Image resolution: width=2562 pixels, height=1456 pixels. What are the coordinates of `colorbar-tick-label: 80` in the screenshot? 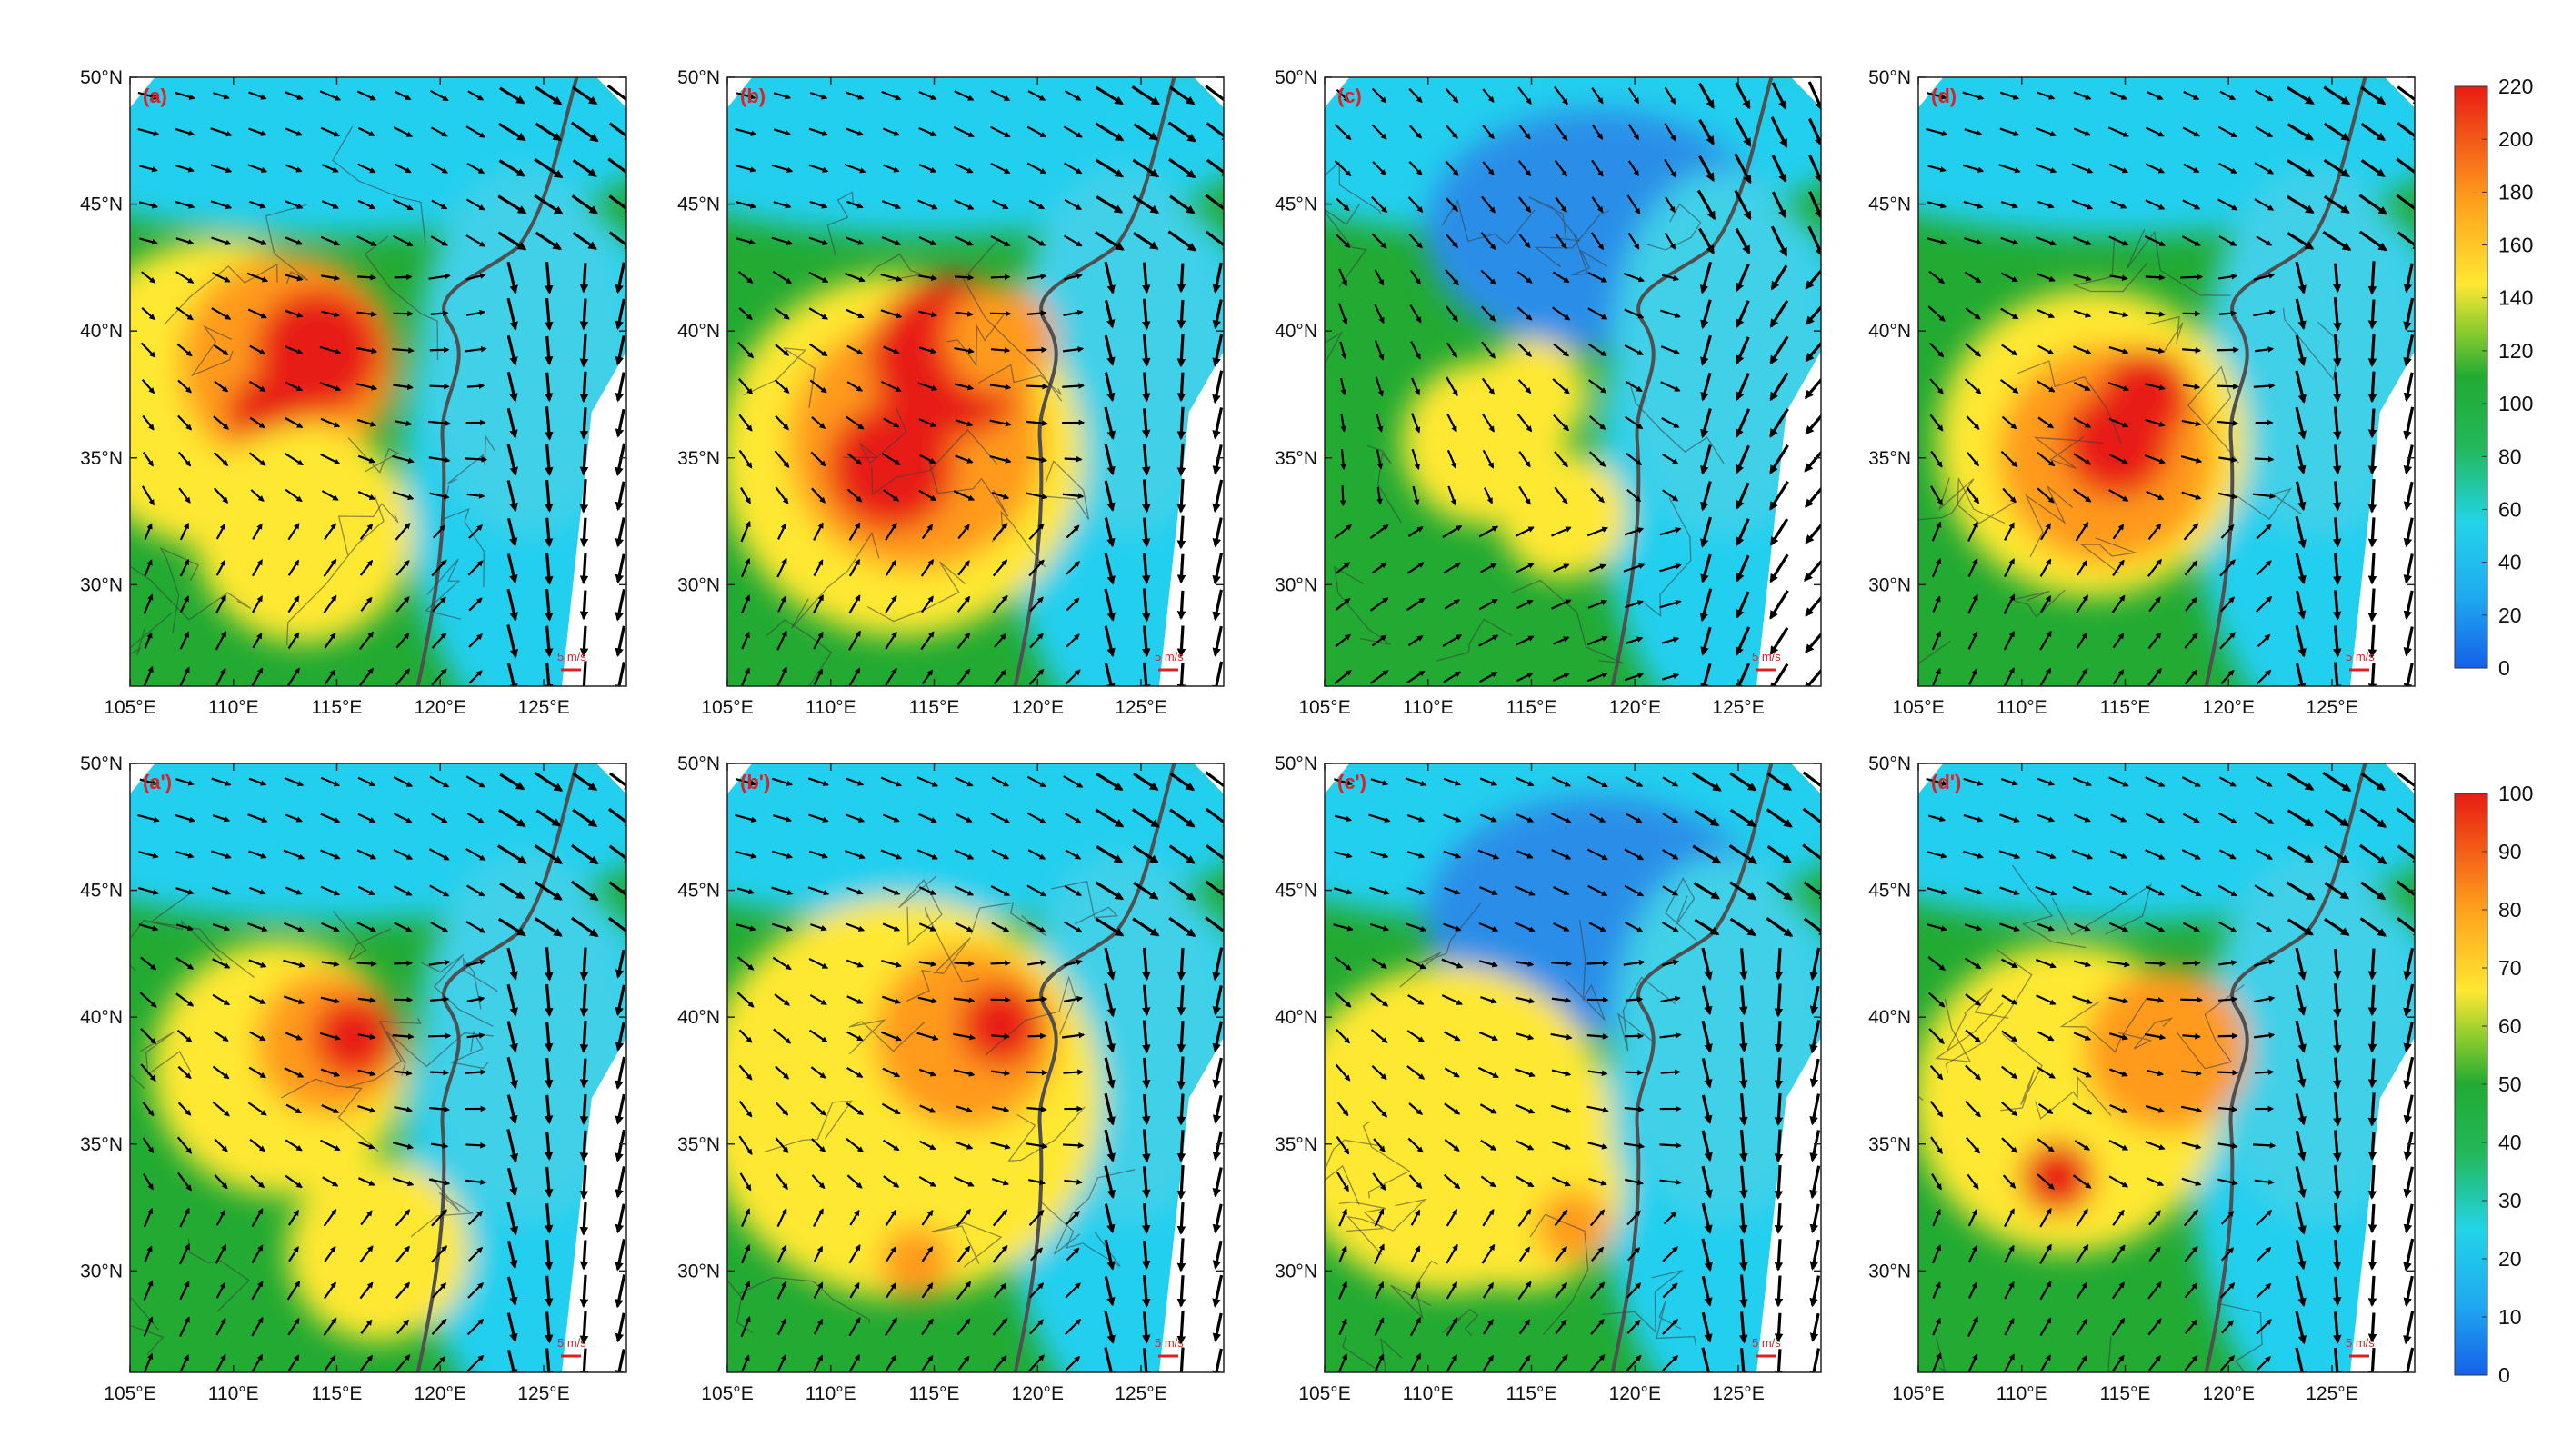 It's located at (2510, 456).